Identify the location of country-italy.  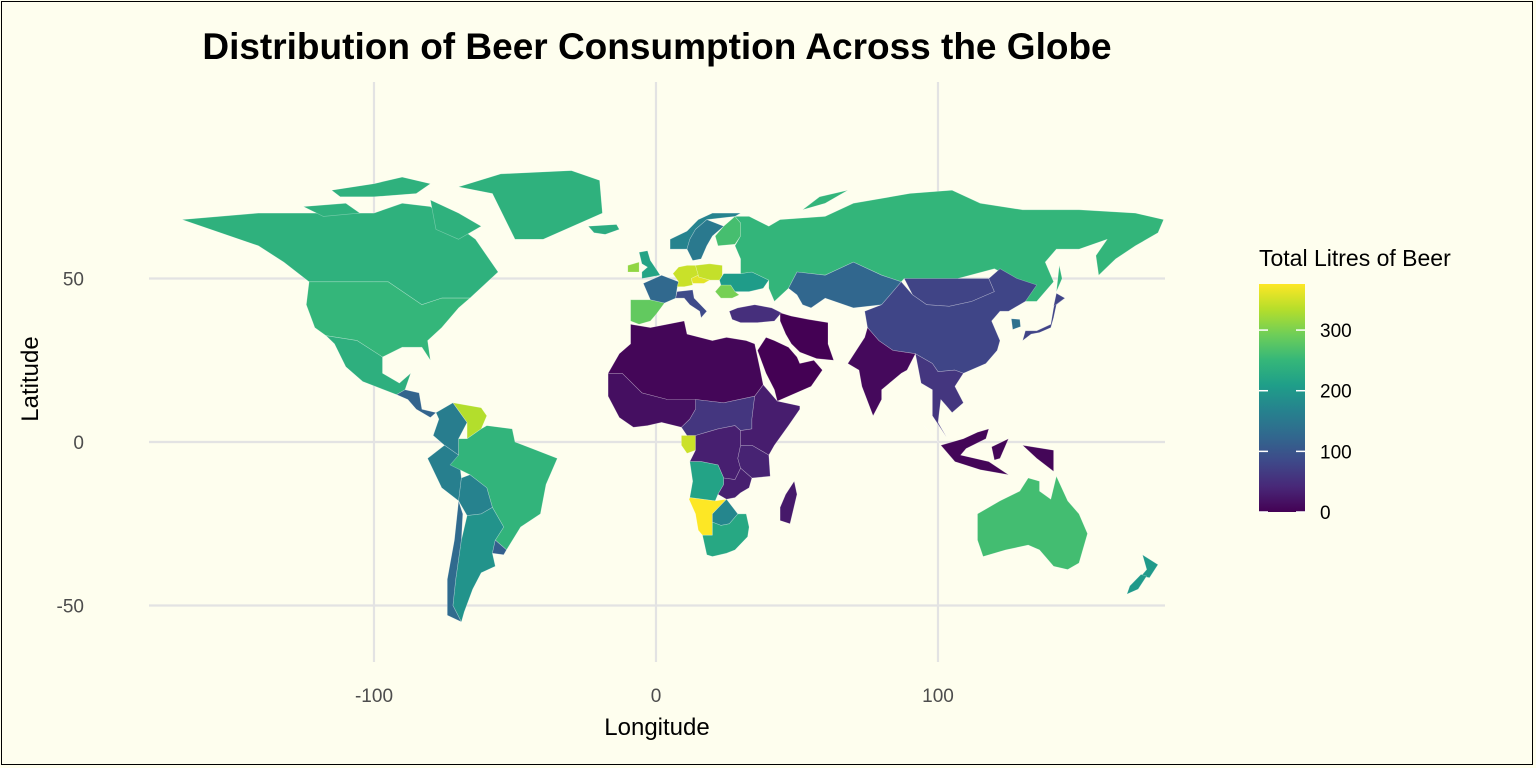
(691, 304).